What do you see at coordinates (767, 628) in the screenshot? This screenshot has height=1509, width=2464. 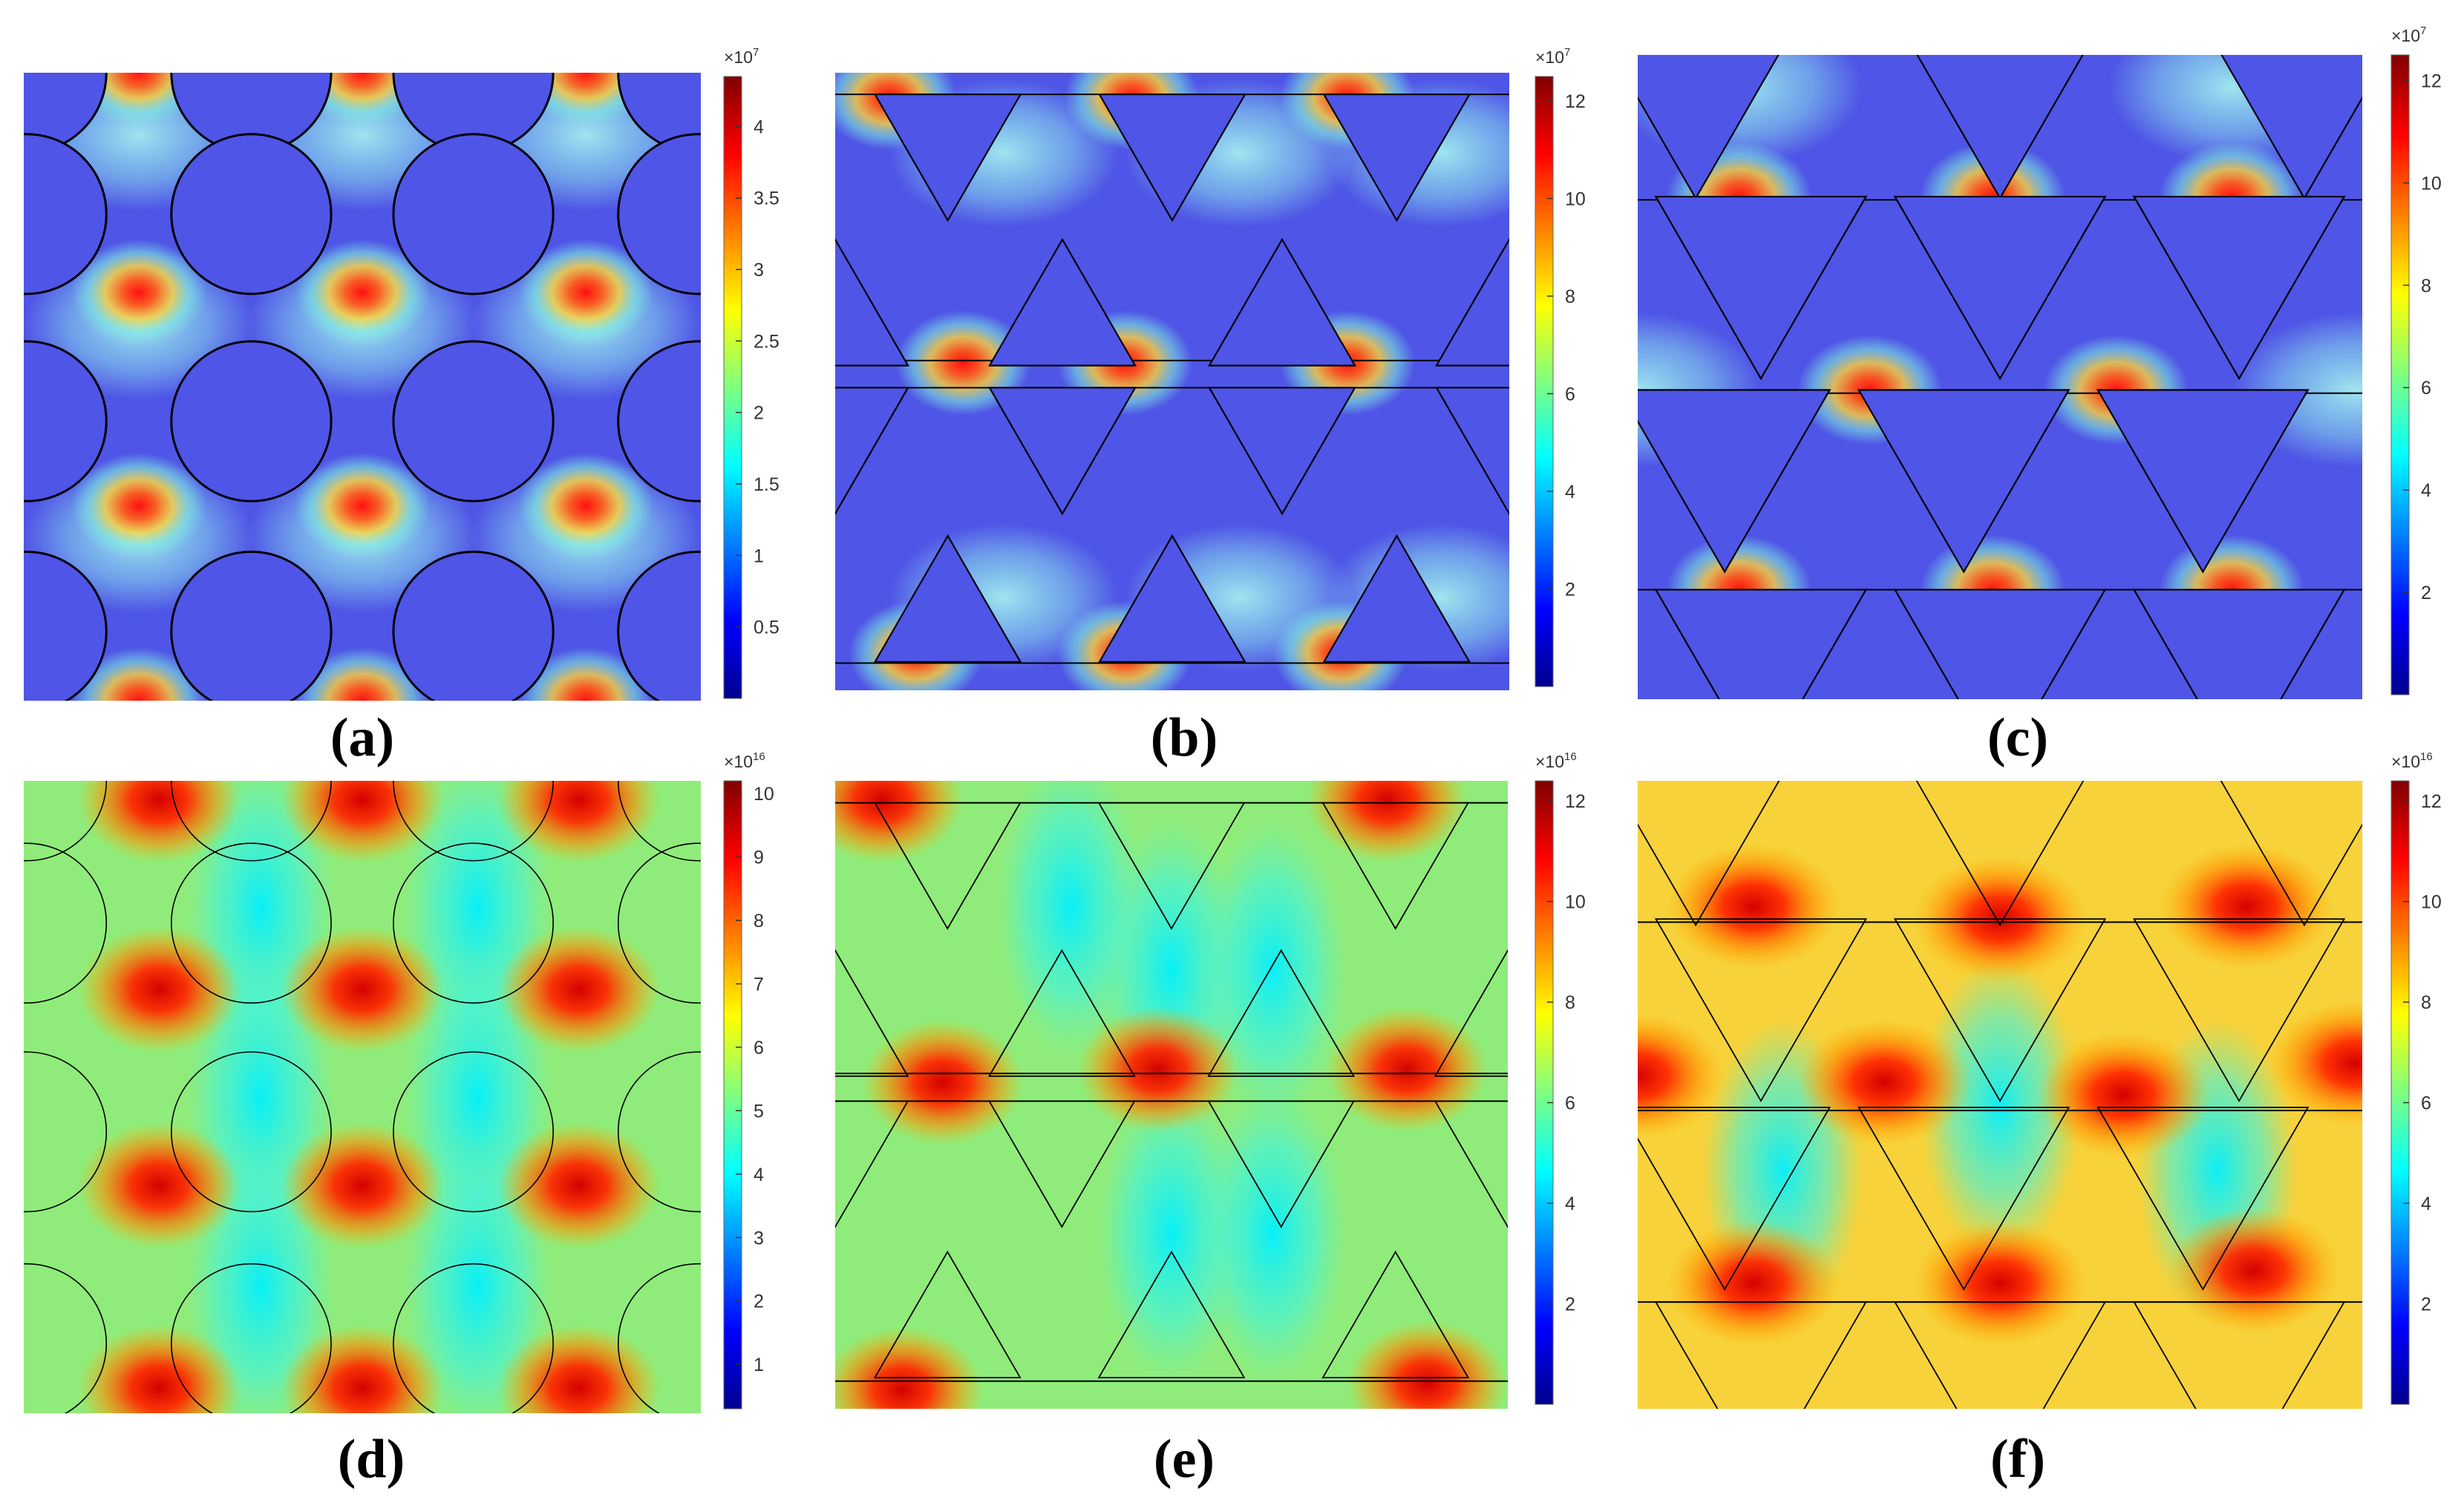 I see `colorbar-tick-label: 0.5` at bounding box center [767, 628].